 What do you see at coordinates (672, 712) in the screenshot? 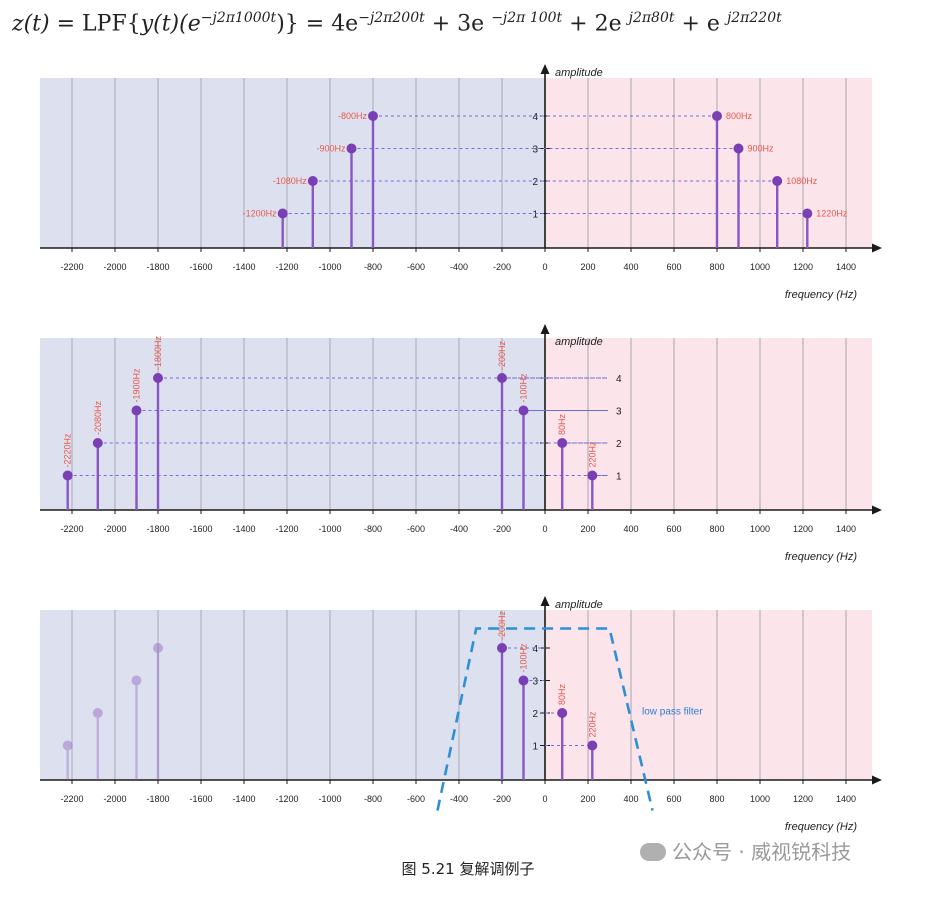
I see `filter-label: low pass filter` at bounding box center [672, 712].